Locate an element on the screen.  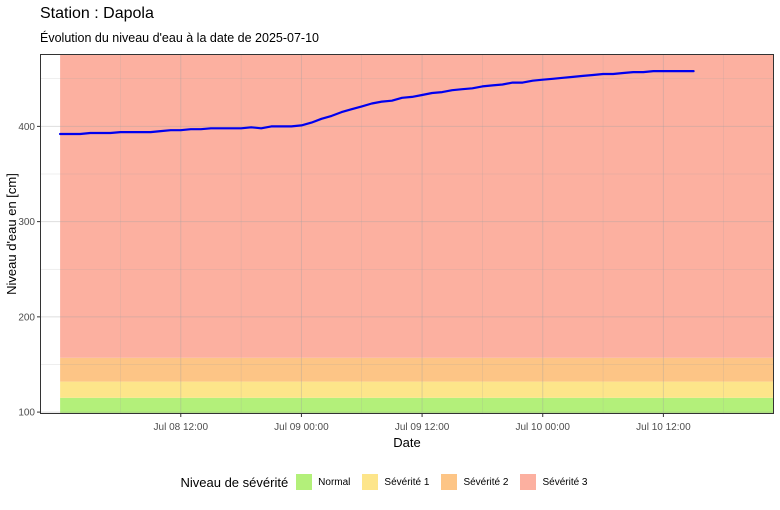
x-tick-label-4: Jul 10 12:00 is located at coordinates (663, 427).